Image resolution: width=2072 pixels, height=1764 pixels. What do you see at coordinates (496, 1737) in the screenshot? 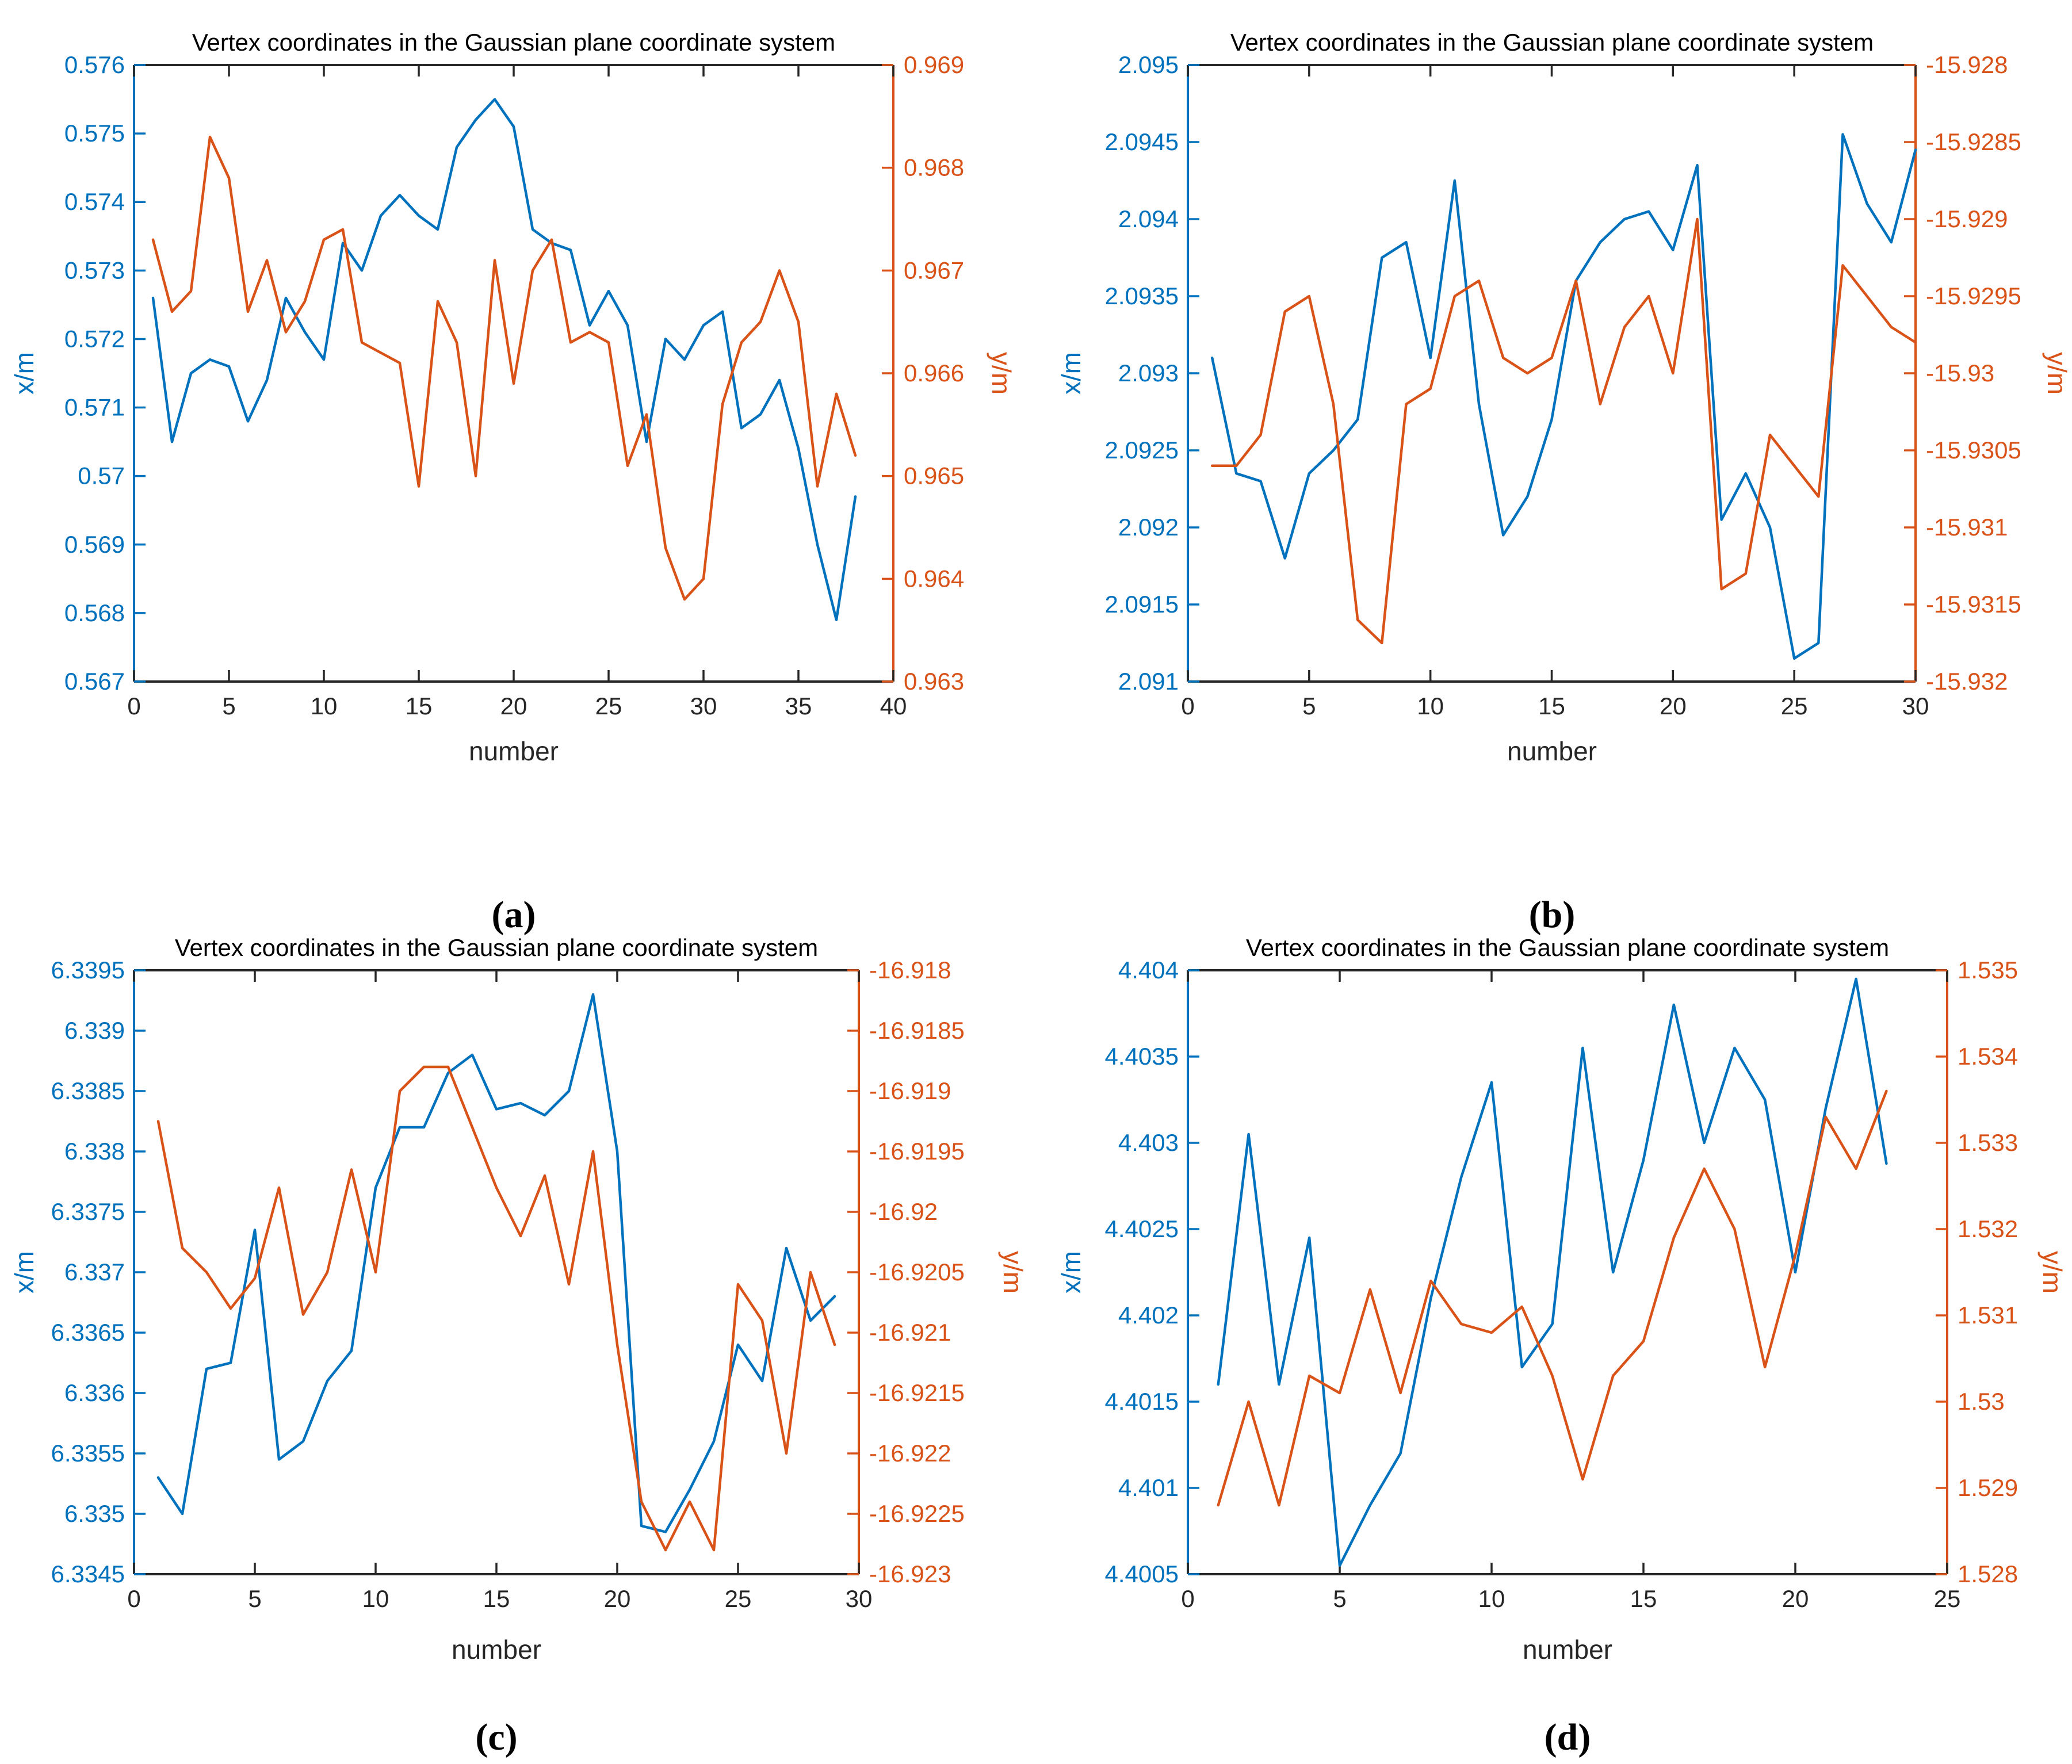
I see `panel-c-caption: (c)` at bounding box center [496, 1737].